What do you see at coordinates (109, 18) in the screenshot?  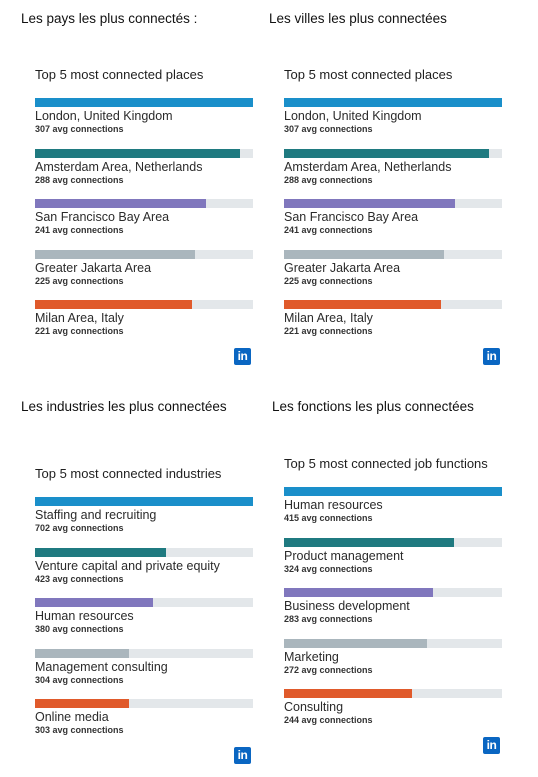 I see `heading-countries: Les pays les plus connectés :` at bounding box center [109, 18].